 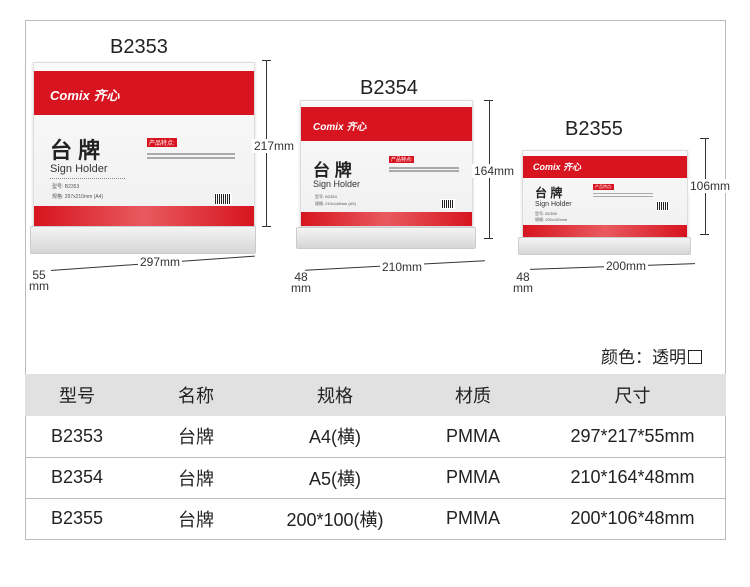 What do you see at coordinates (710, 186) in the screenshot?
I see `height-dimension: 106mm` at bounding box center [710, 186].